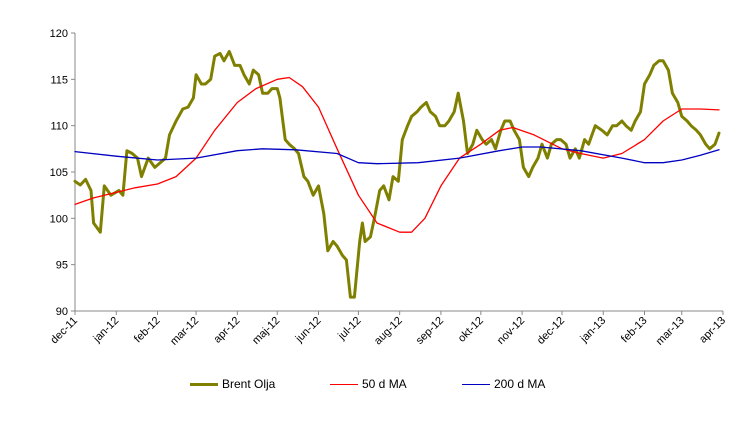 Image resolution: width=756 pixels, height=437 pixels. I want to click on x-tick-label: sep-12, so click(430, 331).